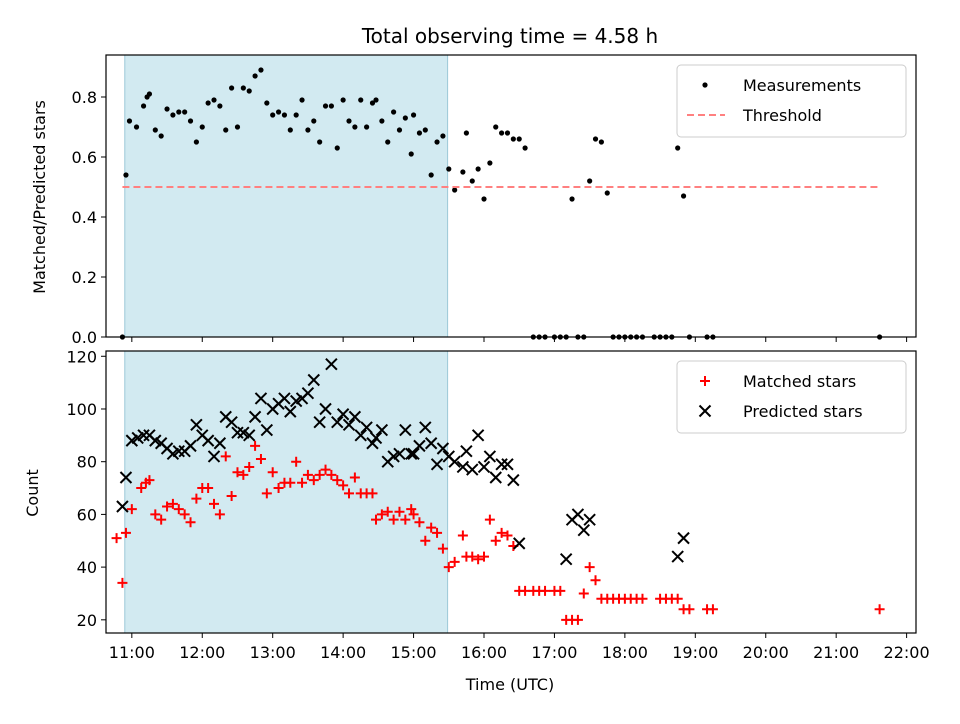  What do you see at coordinates (84, 97) in the screenshot?
I see `y-tick-label: 0.8` at bounding box center [84, 97].